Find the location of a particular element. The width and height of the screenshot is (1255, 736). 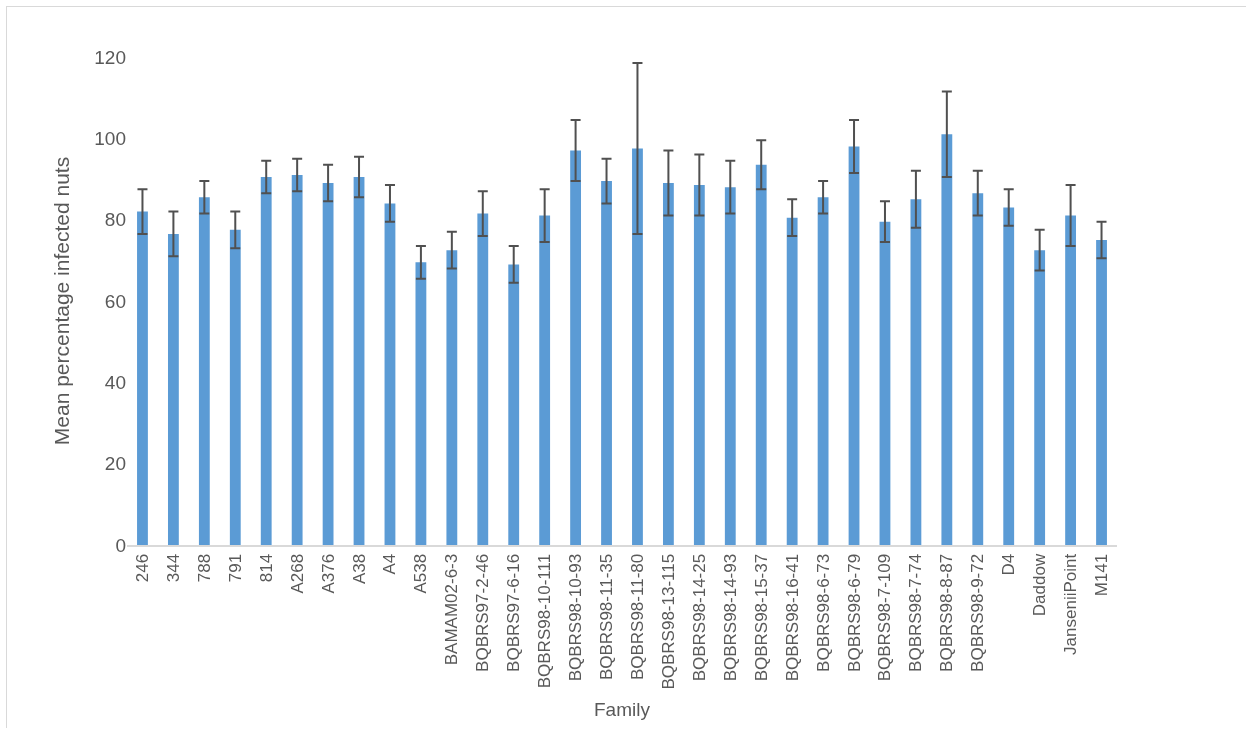

x-tick-label: BQBRS98-6-73 is located at coordinates (823, 612).